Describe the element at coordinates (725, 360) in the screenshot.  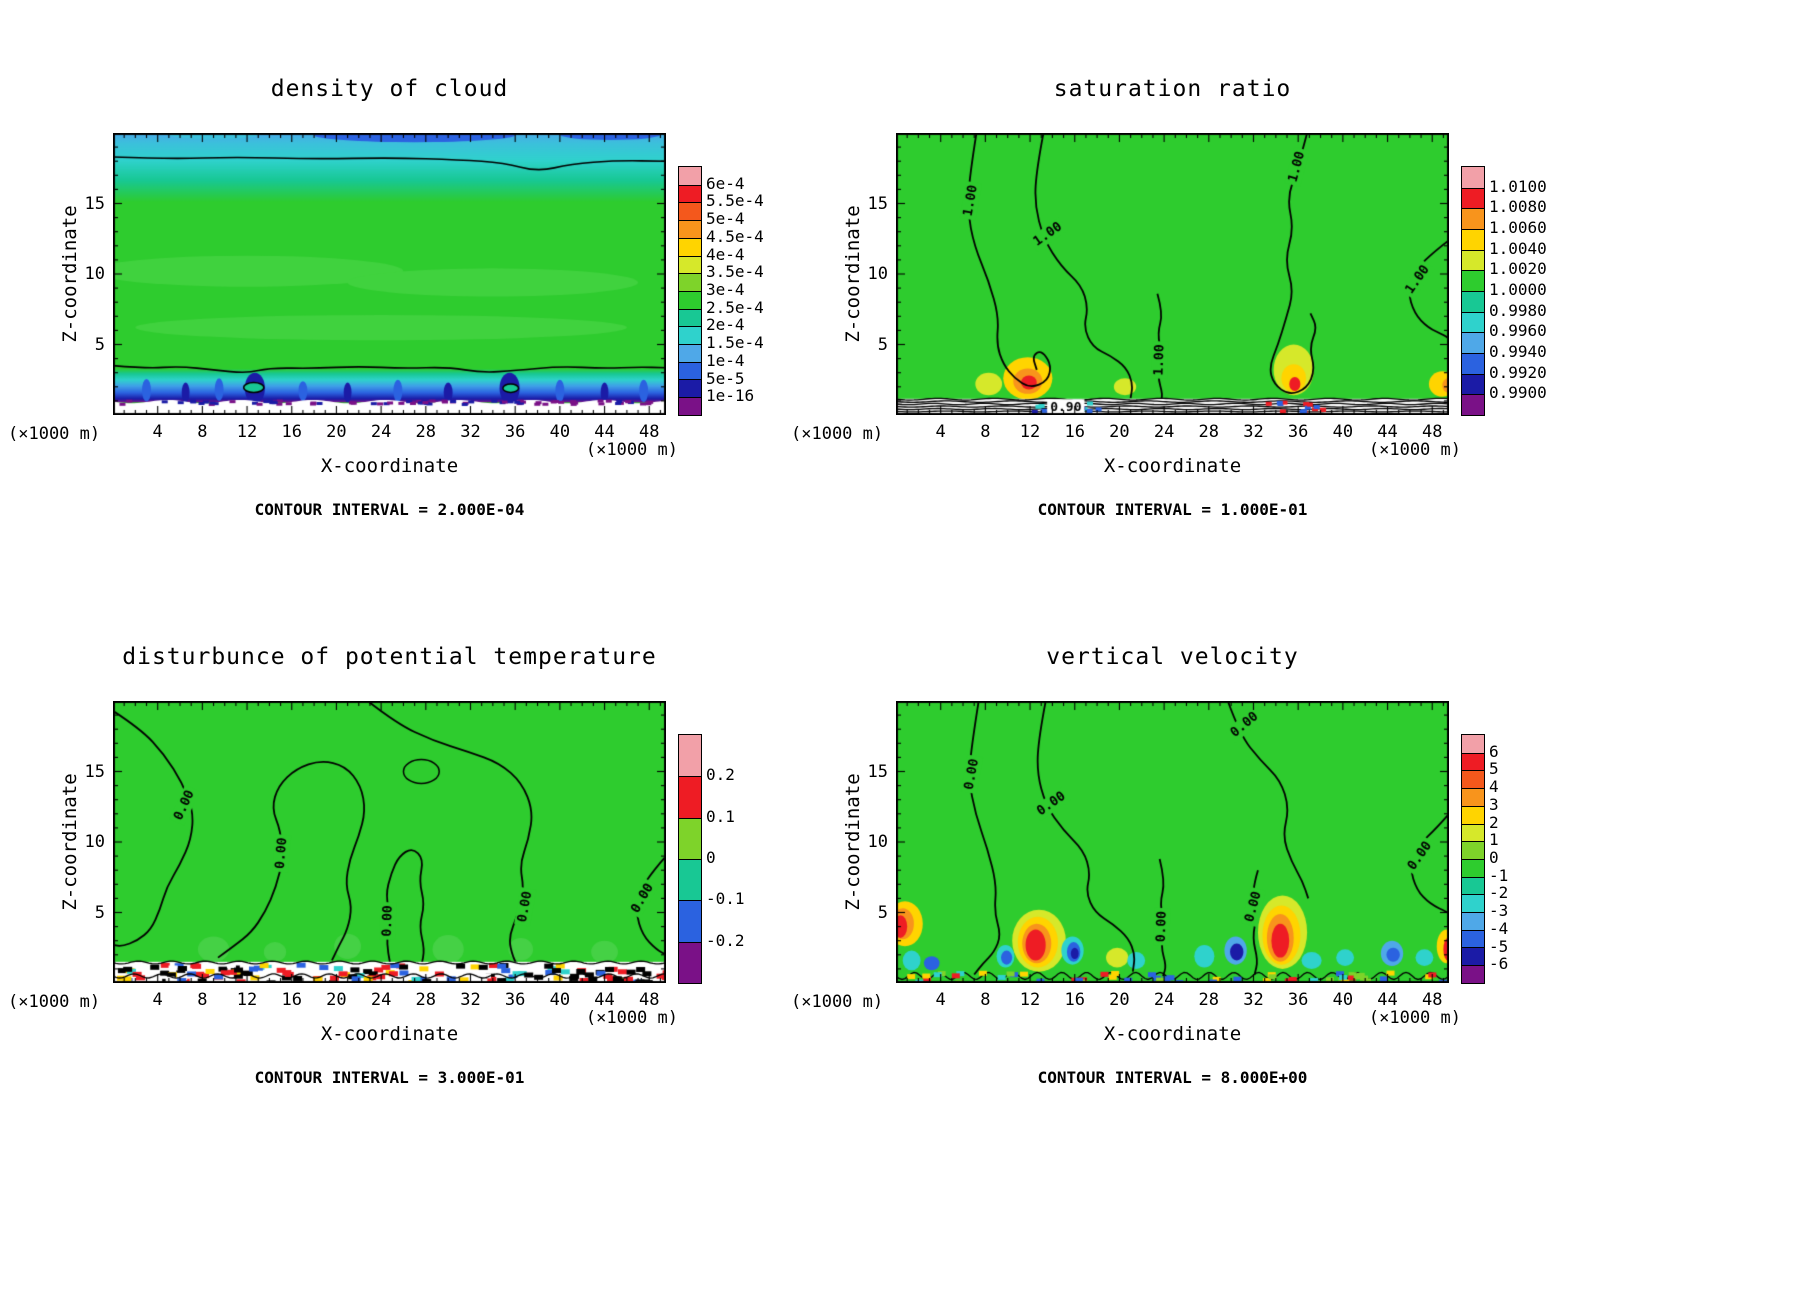
I see `colorbar-label: 1e-4` at that location.